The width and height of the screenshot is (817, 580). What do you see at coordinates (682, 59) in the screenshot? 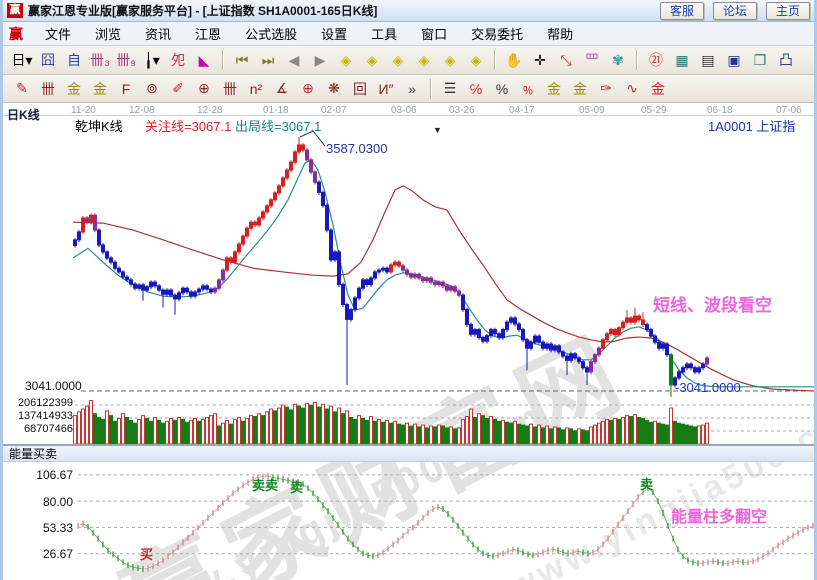
I see `calculator-icon: ▦` at bounding box center [682, 59].